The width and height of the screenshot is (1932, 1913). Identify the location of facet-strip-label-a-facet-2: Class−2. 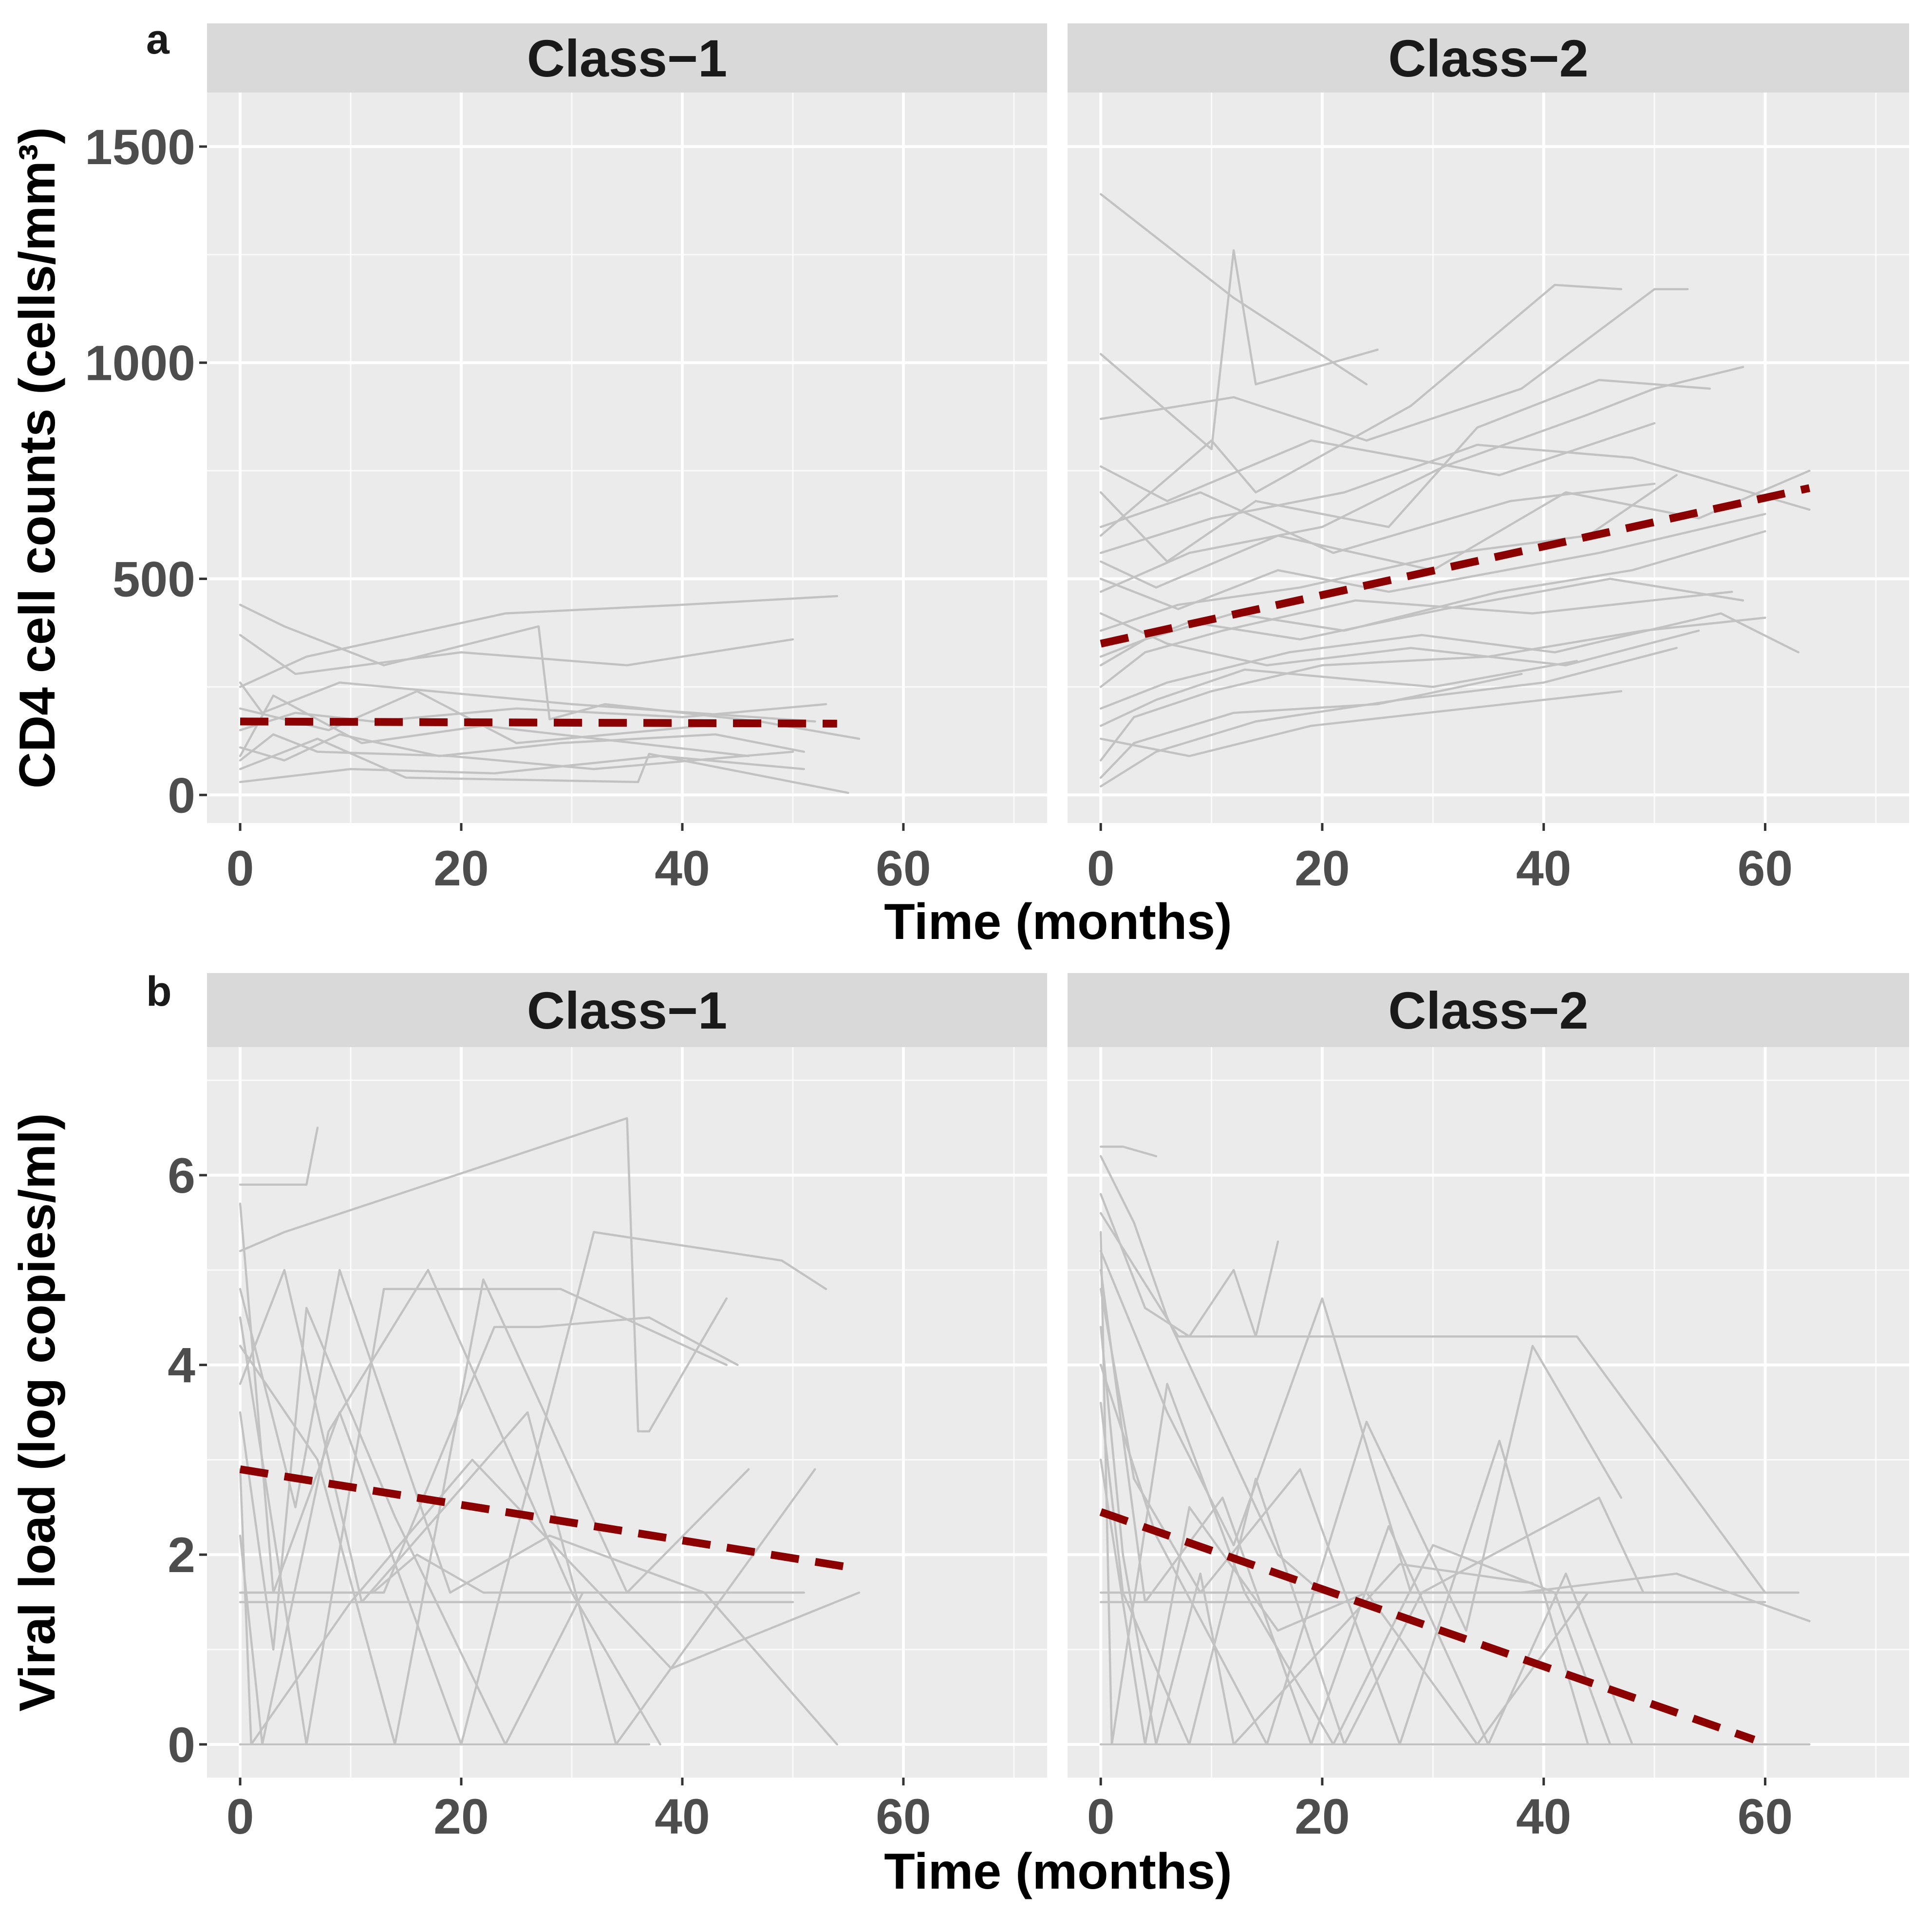
(1488, 58).